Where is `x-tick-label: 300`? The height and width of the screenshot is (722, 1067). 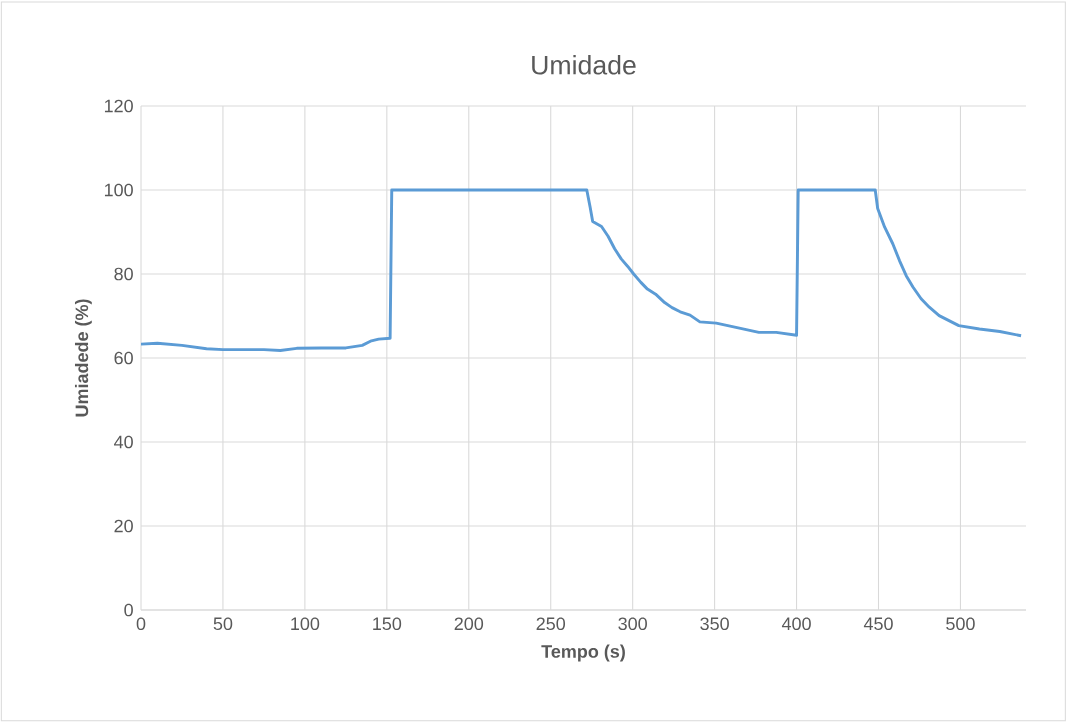
x-tick-label: 300 is located at coordinates (632, 624).